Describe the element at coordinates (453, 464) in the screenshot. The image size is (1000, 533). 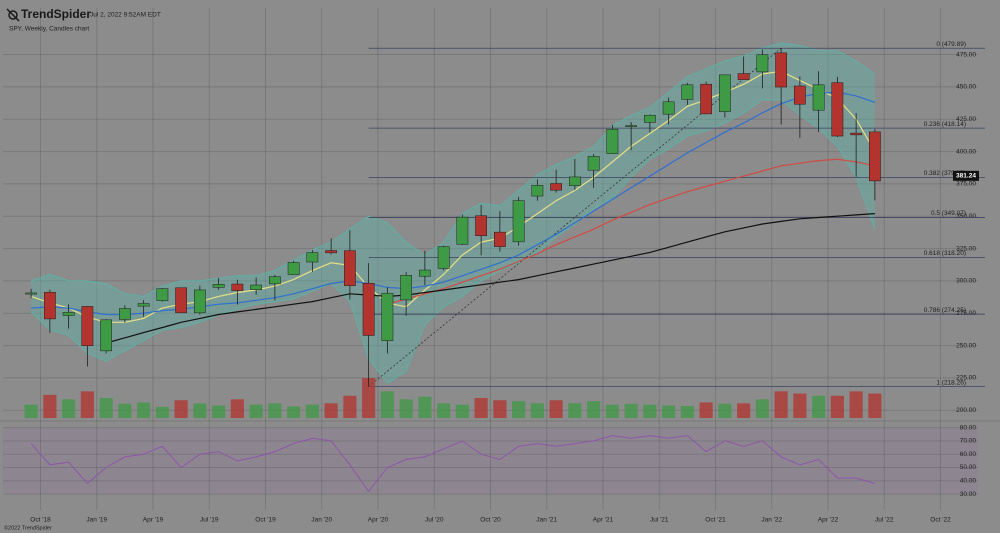
I see `rsi-line` at that location.